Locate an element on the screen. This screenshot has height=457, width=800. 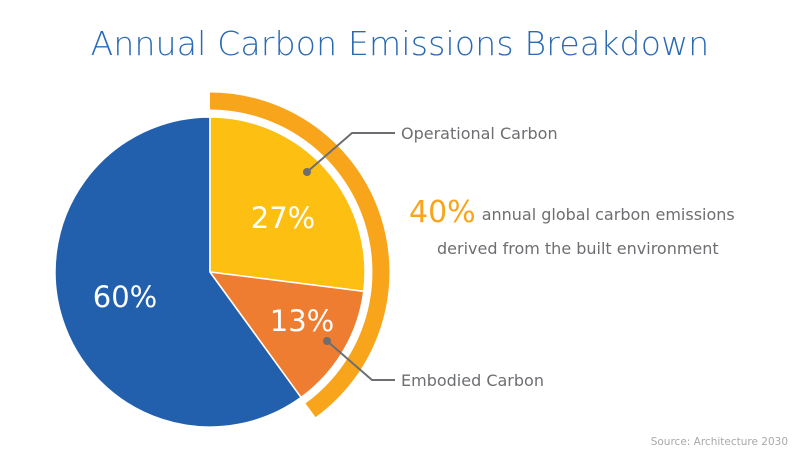
slice-embodied-carbon is located at coordinates (287, 335).